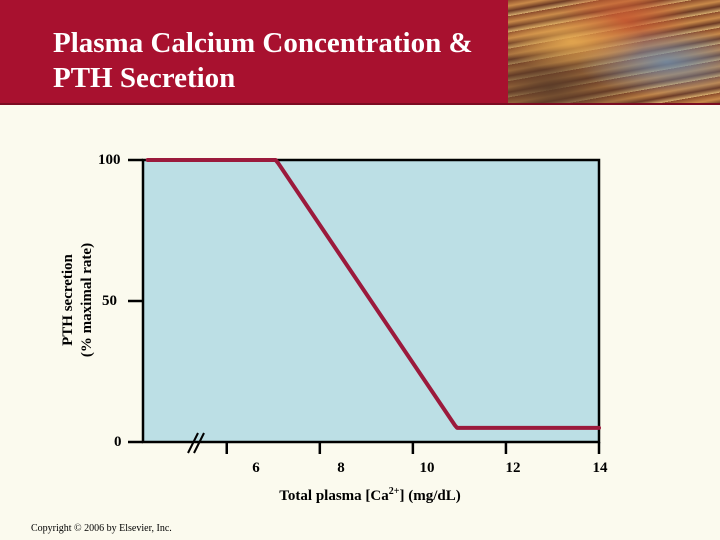 This screenshot has height=540, width=720. Describe the element at coordinates (109, 160) in the screenshot. I see `y-tick-label-100: 100` at that location.